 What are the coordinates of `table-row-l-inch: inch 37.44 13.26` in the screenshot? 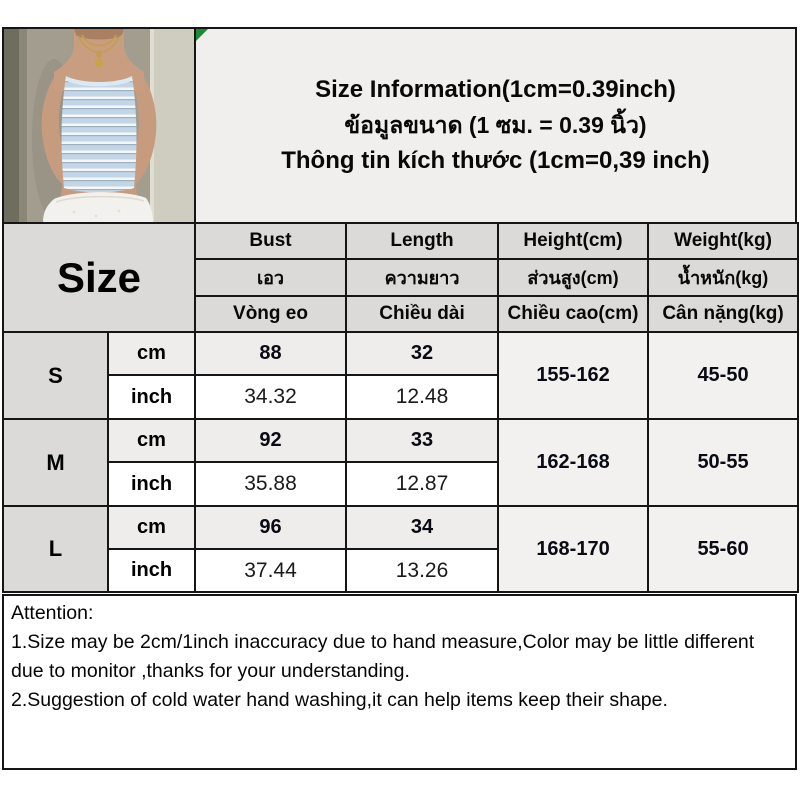 It's located at (400, 570).